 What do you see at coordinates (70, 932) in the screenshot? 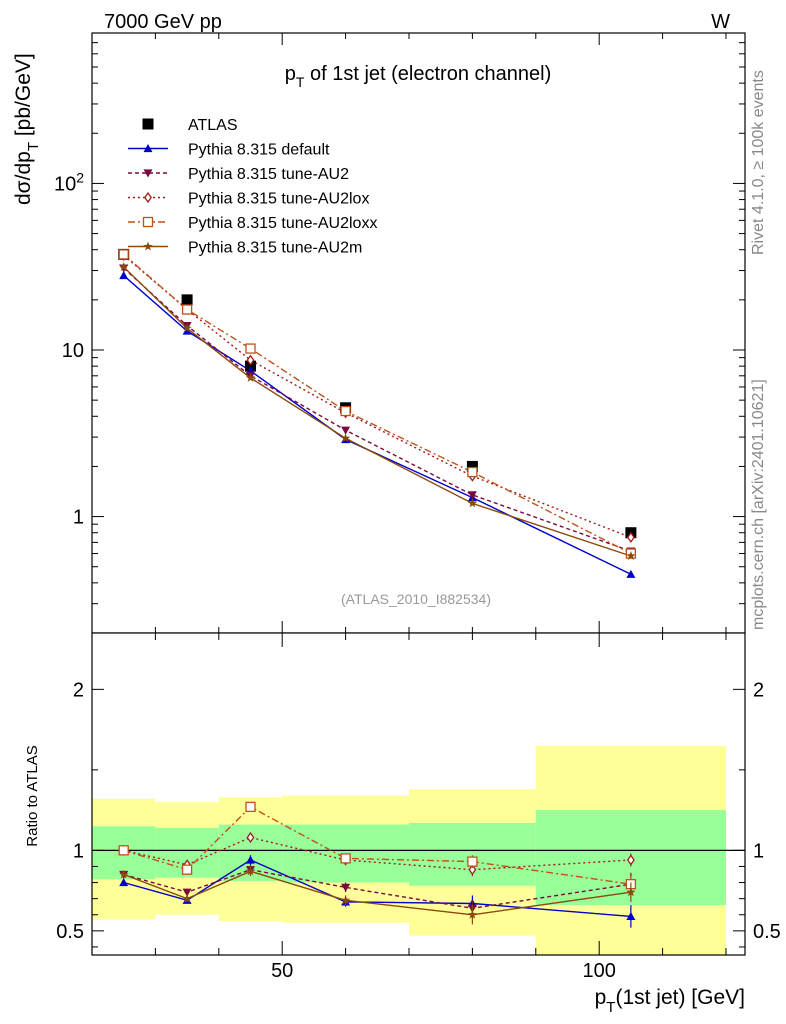
I see `ratio-y-tick-label-left: 0.5` at bounding box center [70, 932].